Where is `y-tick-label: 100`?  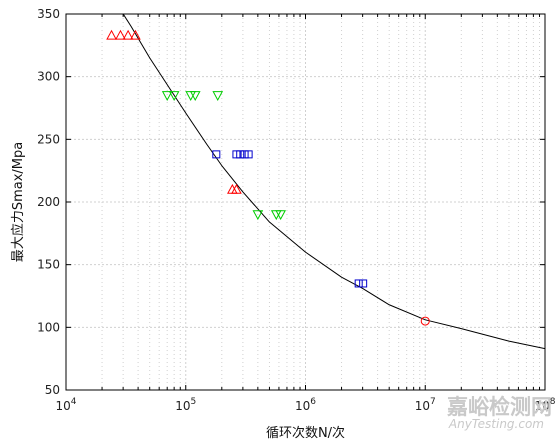
y-tick-label: 100 is located at coordinates (48, 327).